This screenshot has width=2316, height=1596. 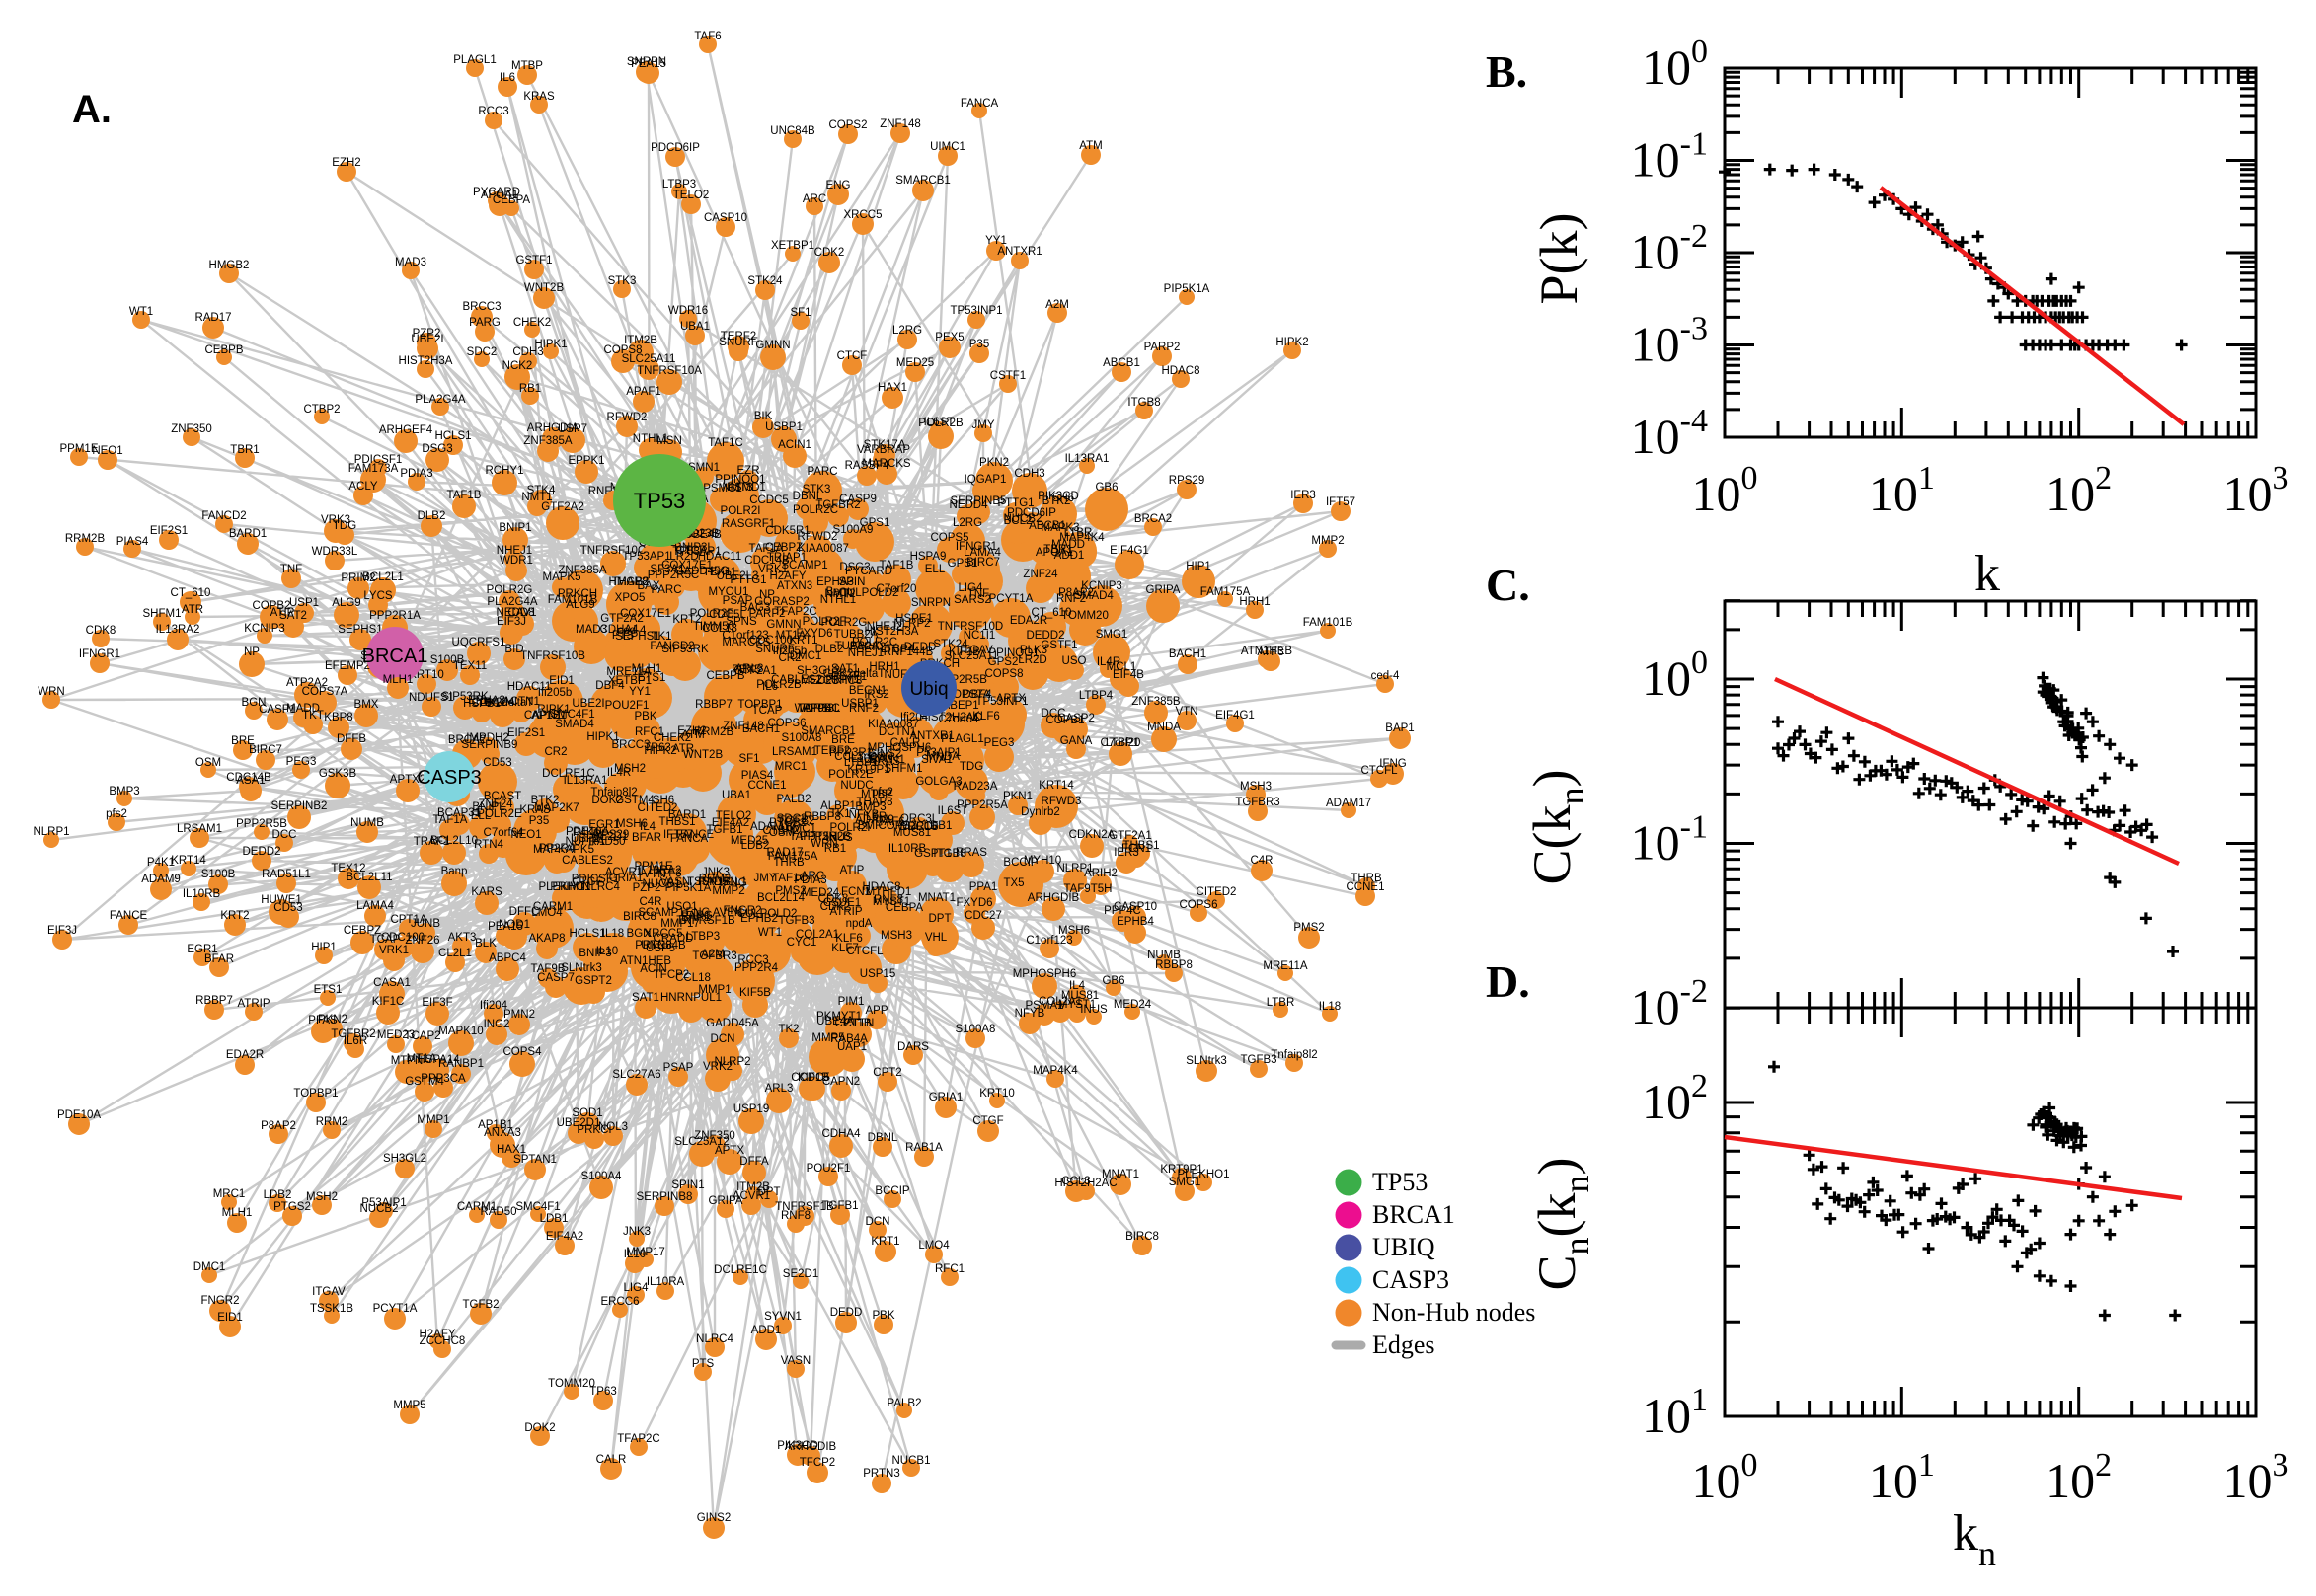 What do you see at coordinates (804, 565) in the screenshot?
I see `svg-text: SCAMP1` at bounding box center [804, 565].